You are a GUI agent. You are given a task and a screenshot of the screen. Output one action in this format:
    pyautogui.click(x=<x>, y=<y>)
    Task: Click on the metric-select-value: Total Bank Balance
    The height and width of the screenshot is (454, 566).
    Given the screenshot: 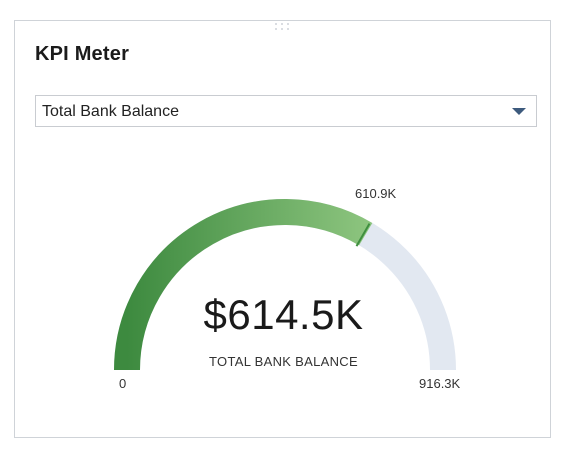 What is the action you would take?
    pyautogui.click(x=110, y=111)
    